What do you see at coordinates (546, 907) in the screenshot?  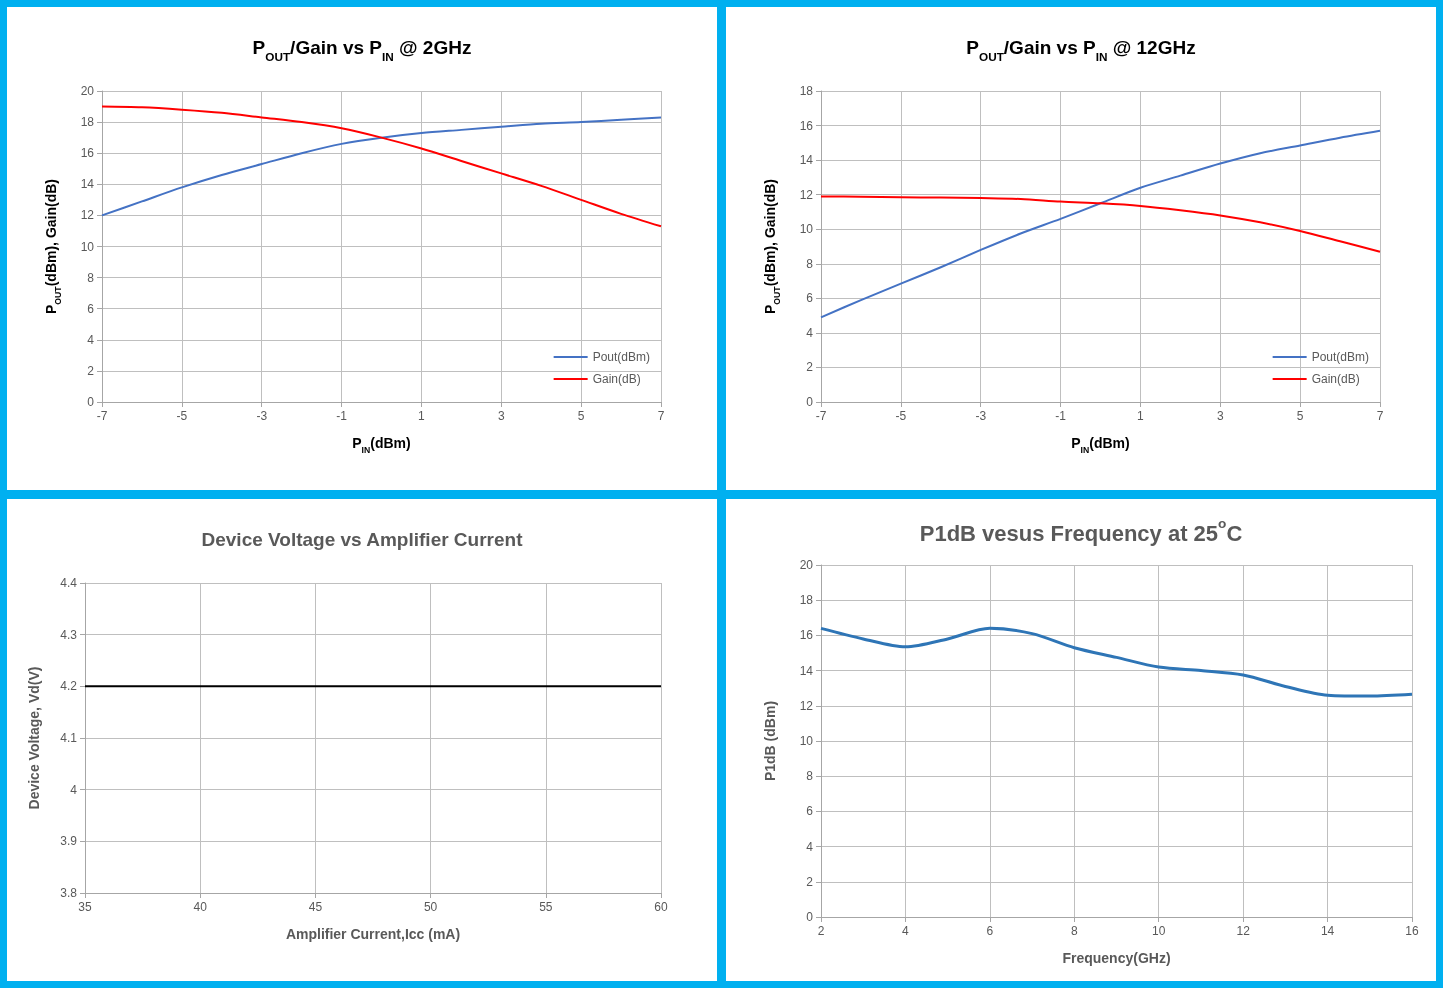 I see `x-tick-label: 55` at bounding box center [546, 907].